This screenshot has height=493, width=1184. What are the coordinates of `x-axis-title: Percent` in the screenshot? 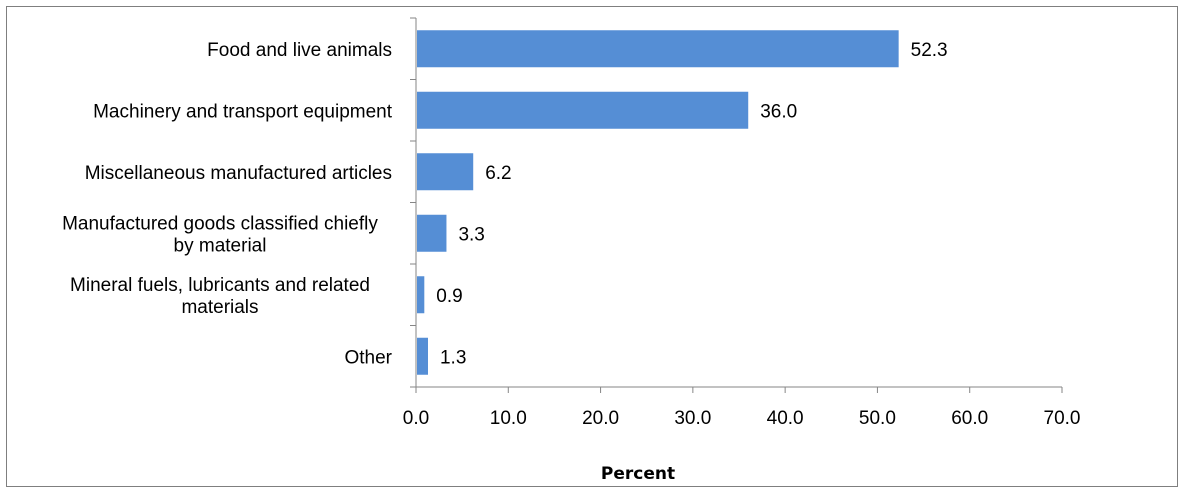 It's located at (638, 474).